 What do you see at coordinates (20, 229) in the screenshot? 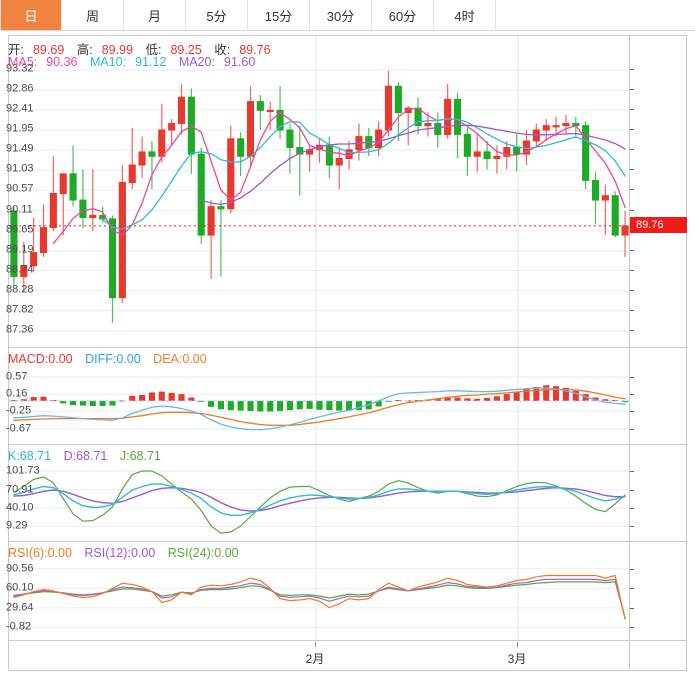
I see `y-axis-tick: 89.65` at bounding box center [20, 229].